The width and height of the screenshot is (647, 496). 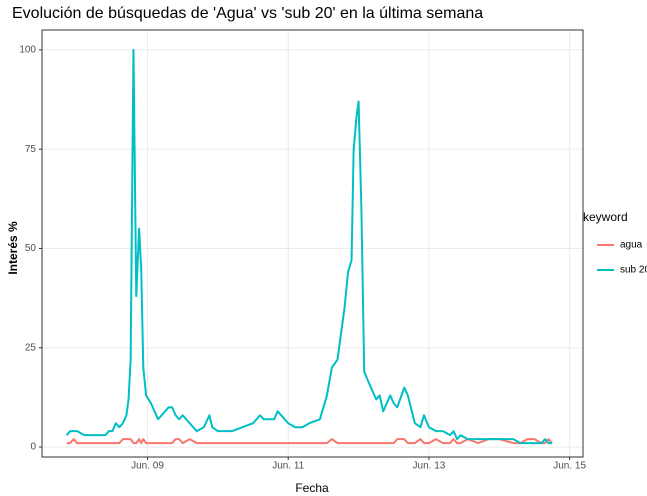 What do you see at coordinates (31, 248) in the screenshot?
I see `y-tick-label: 50` at bounding box center [31, 248].